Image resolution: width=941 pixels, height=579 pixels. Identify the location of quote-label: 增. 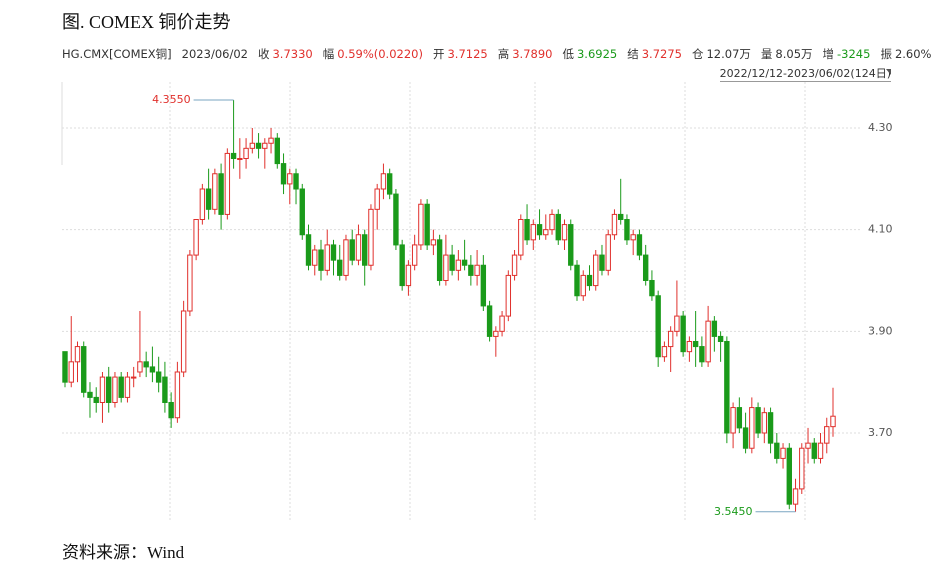
(828, 54).